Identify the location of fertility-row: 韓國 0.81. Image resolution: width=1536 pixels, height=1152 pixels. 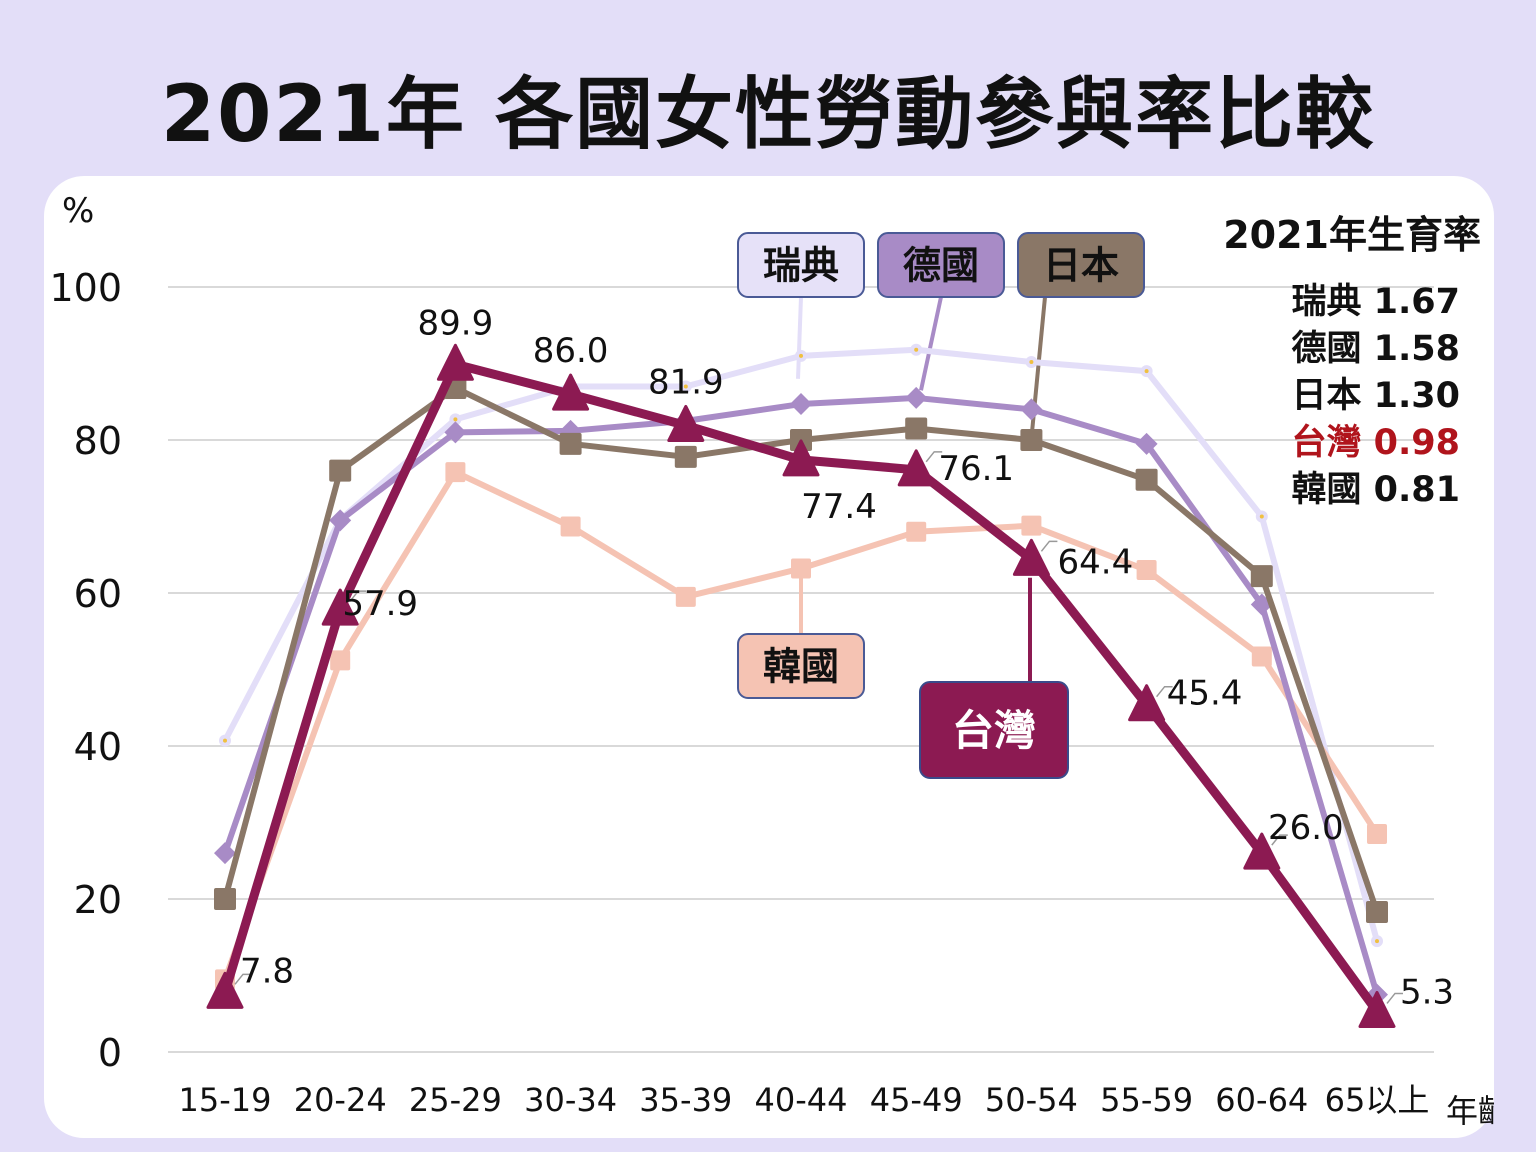
(1375, 490).